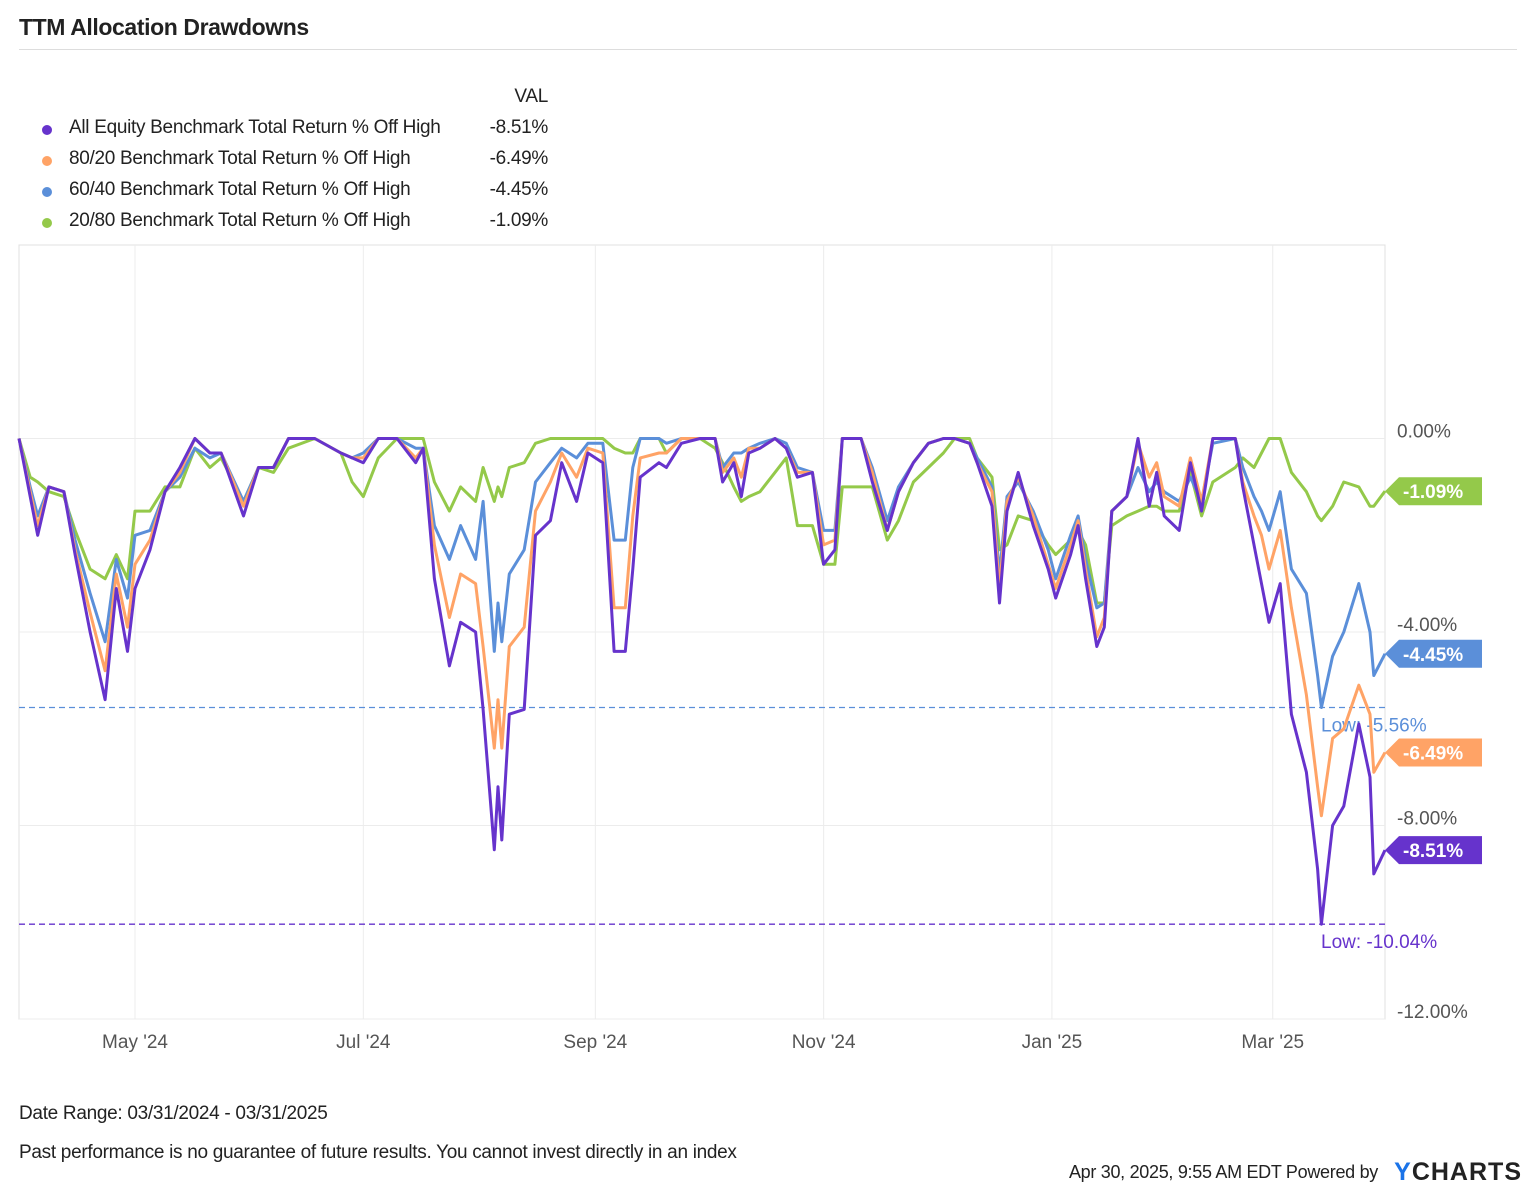 Image resolution: width=1536 pixels, height=1197 pixels. I want to click on legend-value: -6.49%, so click(519, 158).